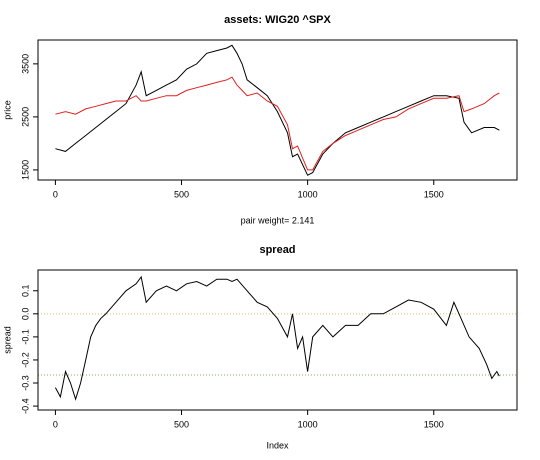  I want to click on y-tick-label: -0.3, so click(25, 383).